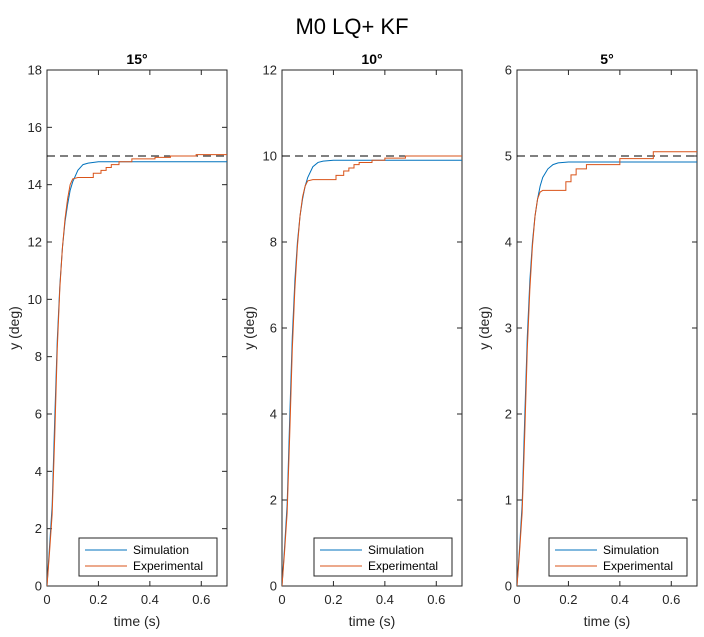 This screenshot has height=637, width=704. Describe the element at coordinates (371, 59) in the screenshot. I see `subplot-title: 10°` at that location.